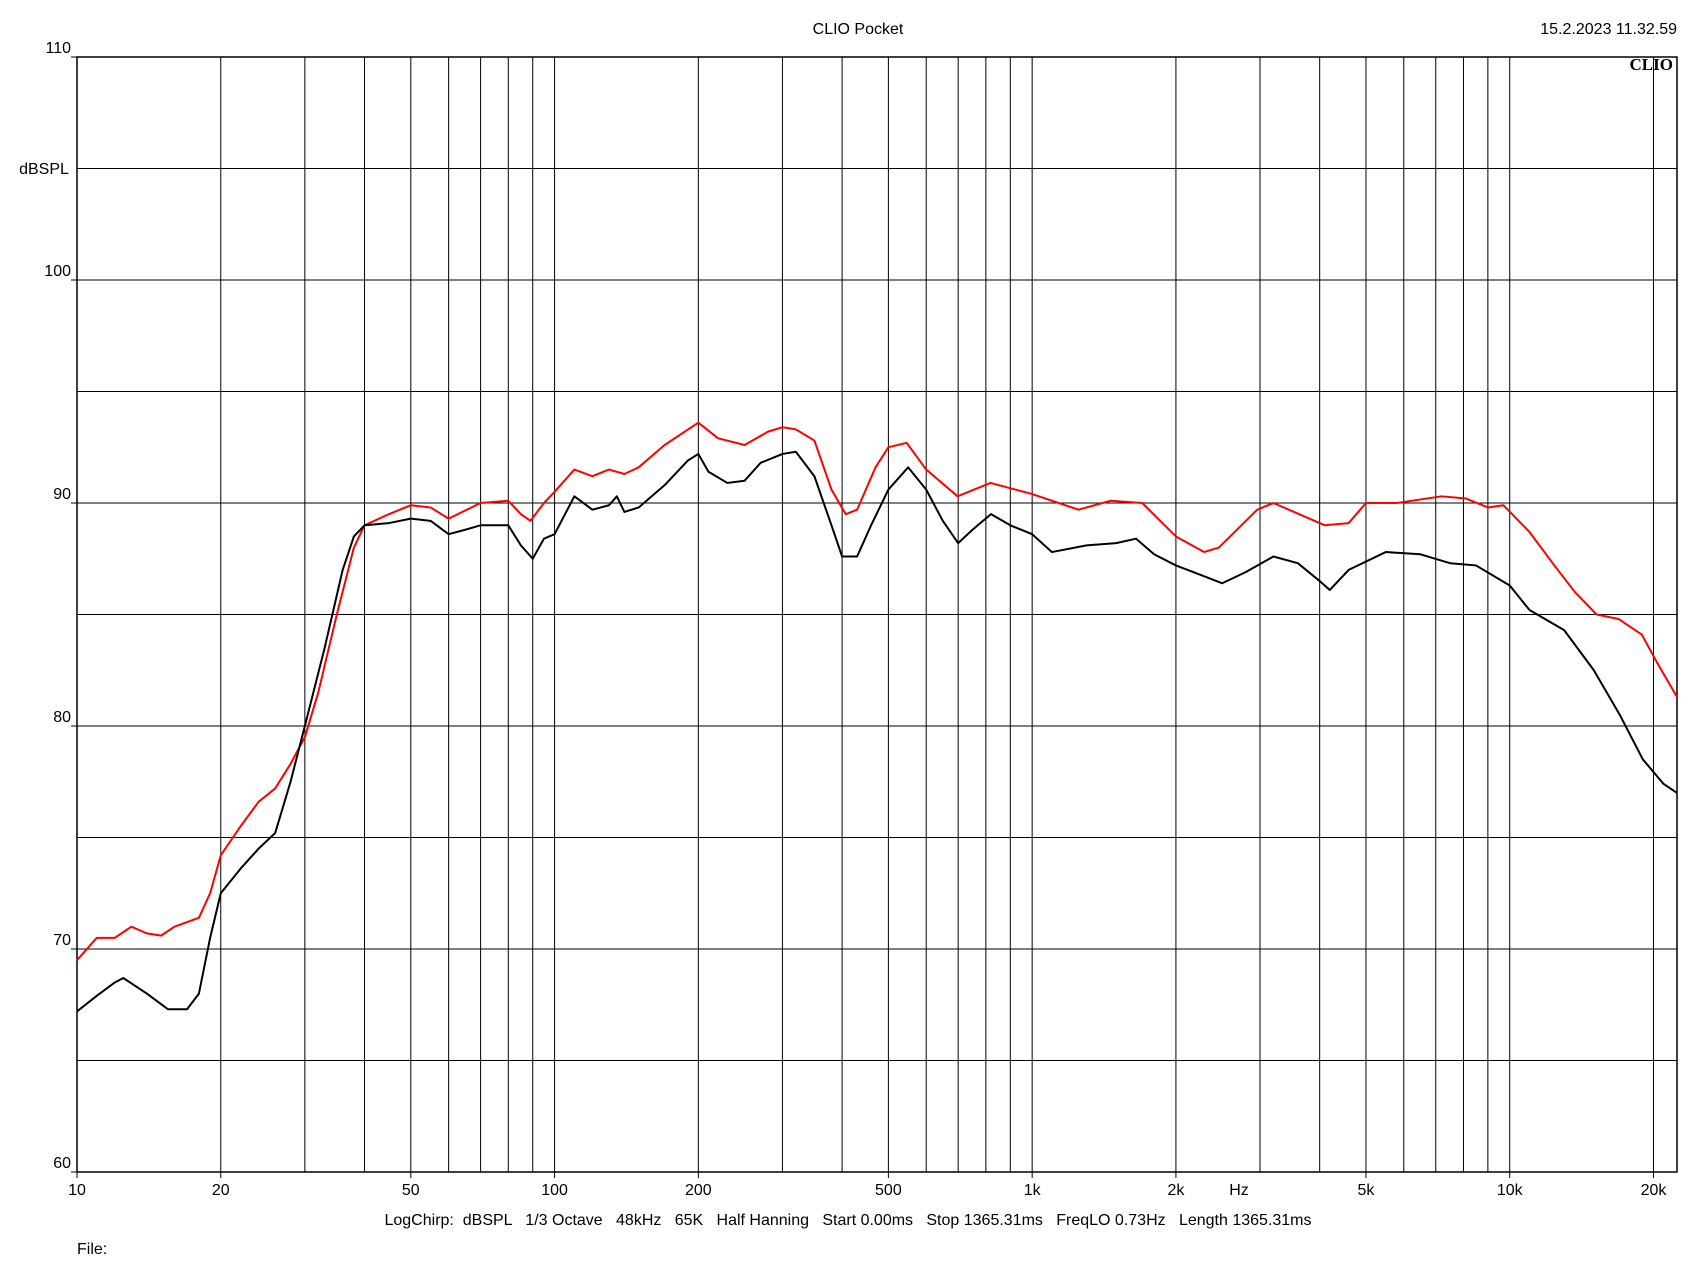 Image resolution: width=1700 pixels, height=1275 pixels. I want to click on x-tick-label: 5k, so click(1367, 1190).